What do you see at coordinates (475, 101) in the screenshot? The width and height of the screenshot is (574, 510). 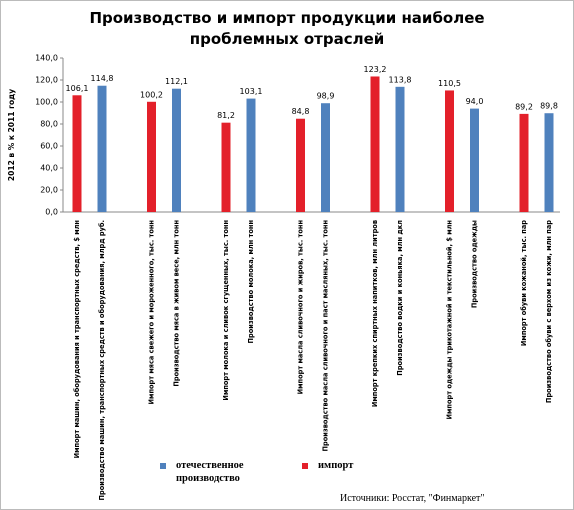 I see `data-label: 94,0` at bounding box center [475, 101].